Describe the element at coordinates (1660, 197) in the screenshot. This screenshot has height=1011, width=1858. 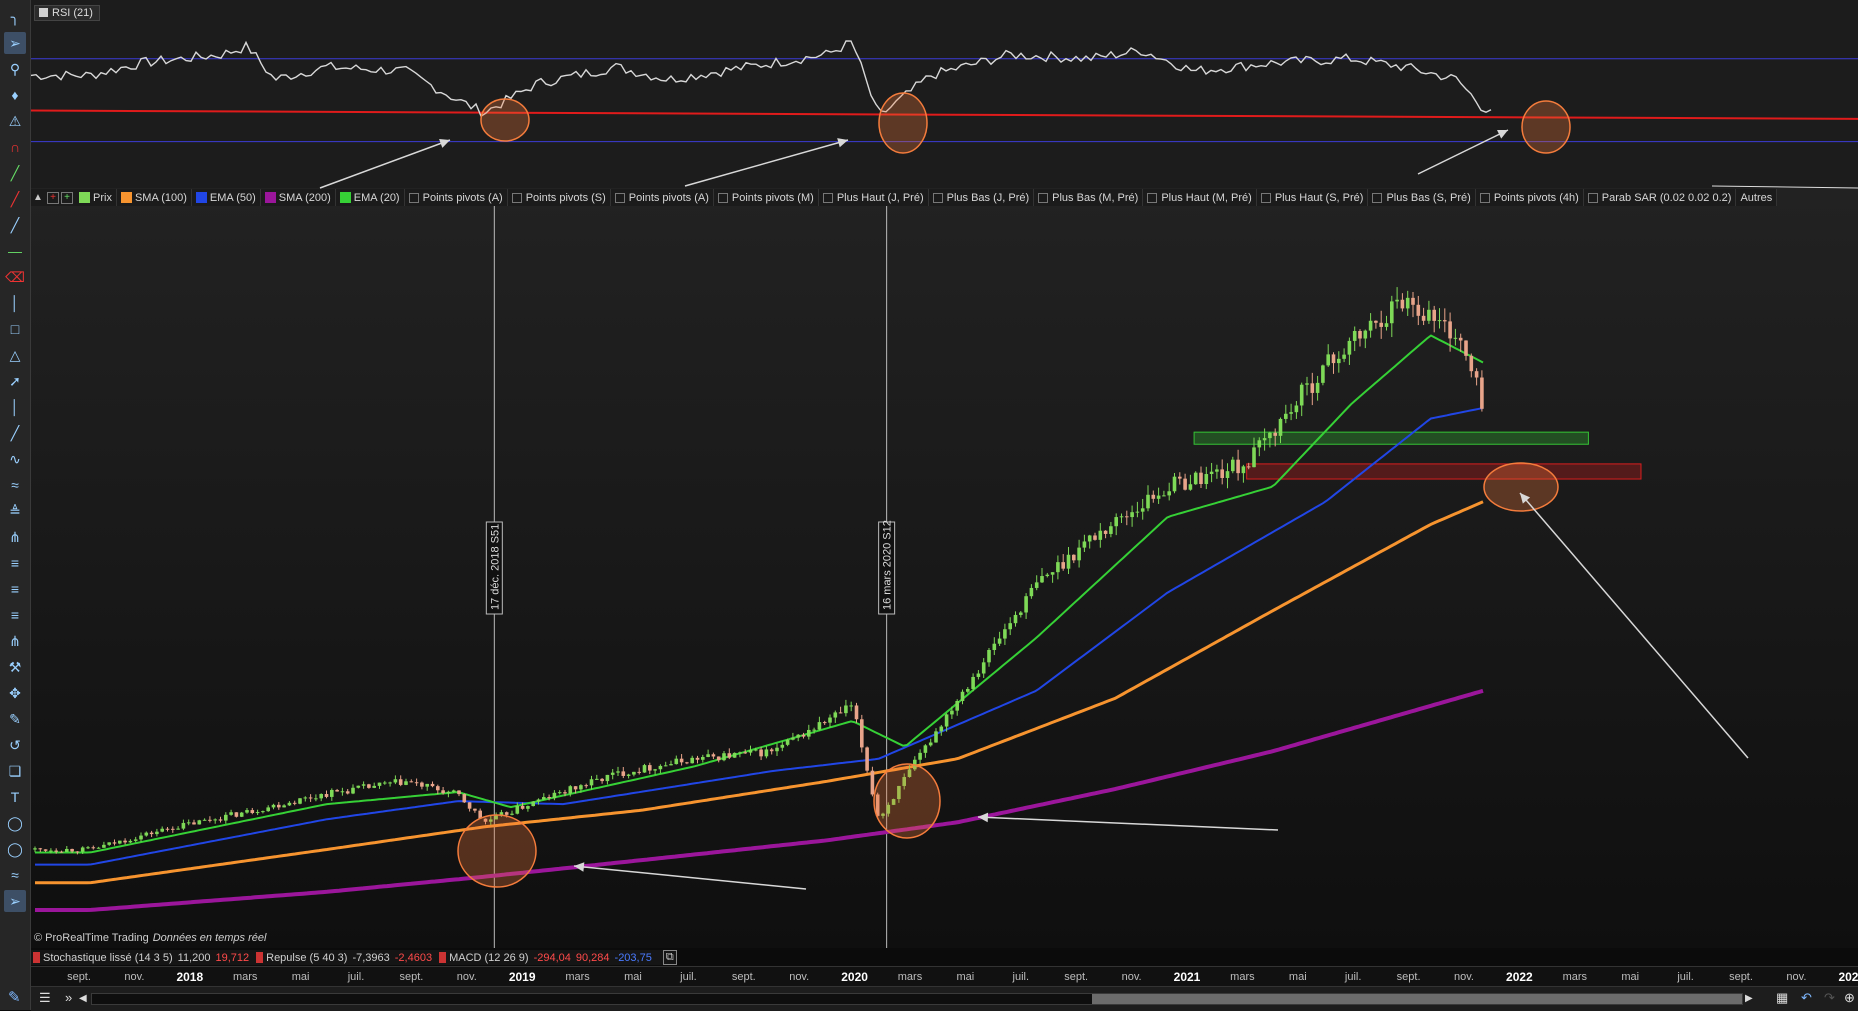
I see `legend-item: Parab SAR (0.02 0.02 0.2)` at that location.